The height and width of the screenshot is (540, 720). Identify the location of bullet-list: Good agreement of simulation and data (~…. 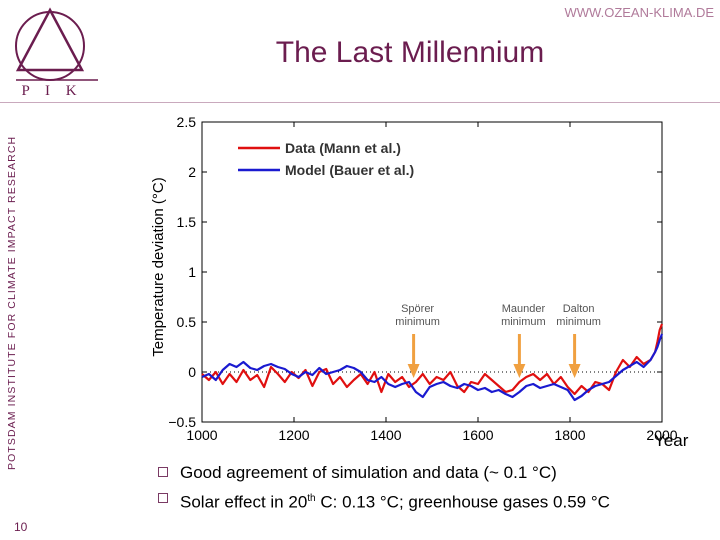
(384, 488).